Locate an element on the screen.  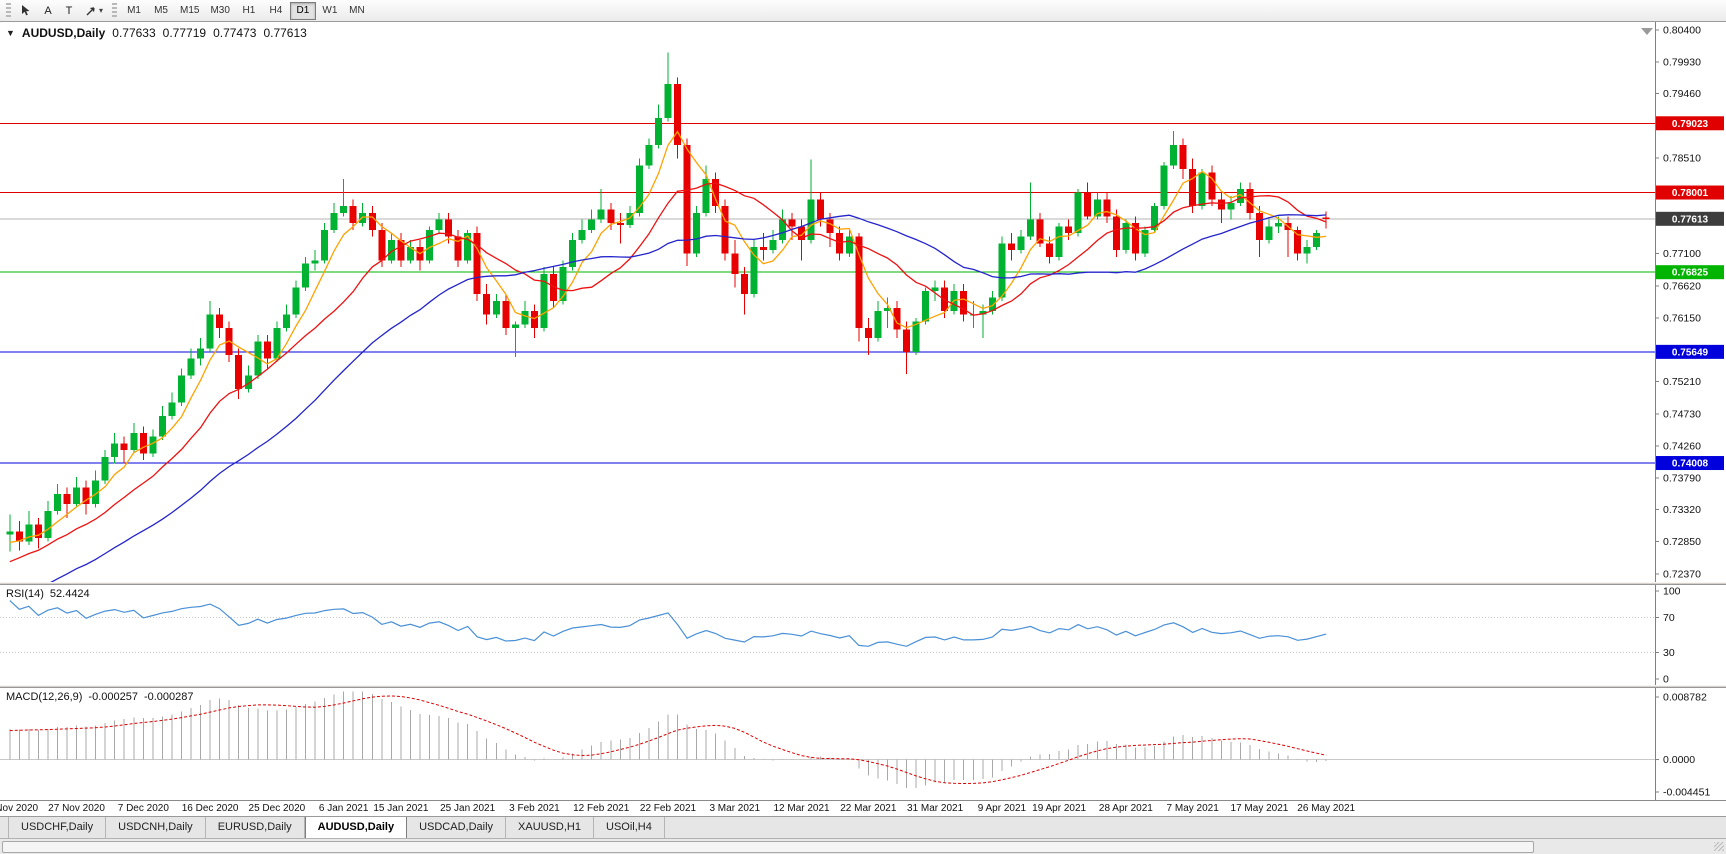
bottom-scrollbar is located at coordinates (863, 846).